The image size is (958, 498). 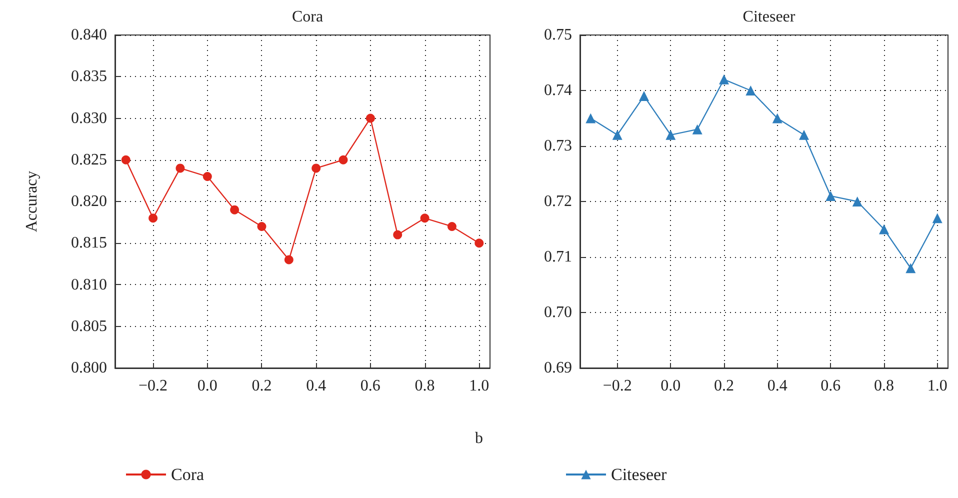 I want to click on y-tick-label: 0.825, so click(x=89, y=159).